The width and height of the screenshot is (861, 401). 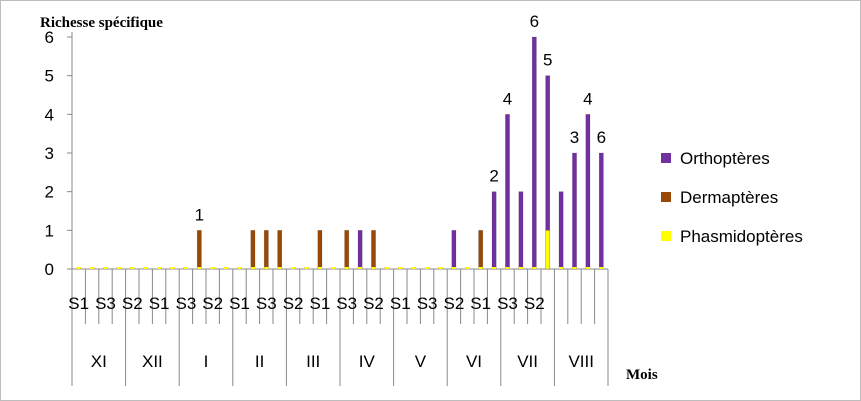 What do you see at coordinates (367, 361) in the screenshot?
I see `month-label: IV` at bounding box center [367, 361].